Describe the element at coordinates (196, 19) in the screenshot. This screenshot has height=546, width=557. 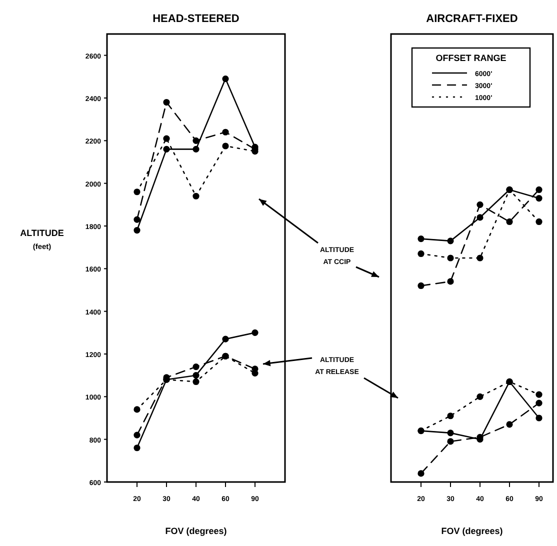
I see `chart-title: HEAD-STEERED` at that location.